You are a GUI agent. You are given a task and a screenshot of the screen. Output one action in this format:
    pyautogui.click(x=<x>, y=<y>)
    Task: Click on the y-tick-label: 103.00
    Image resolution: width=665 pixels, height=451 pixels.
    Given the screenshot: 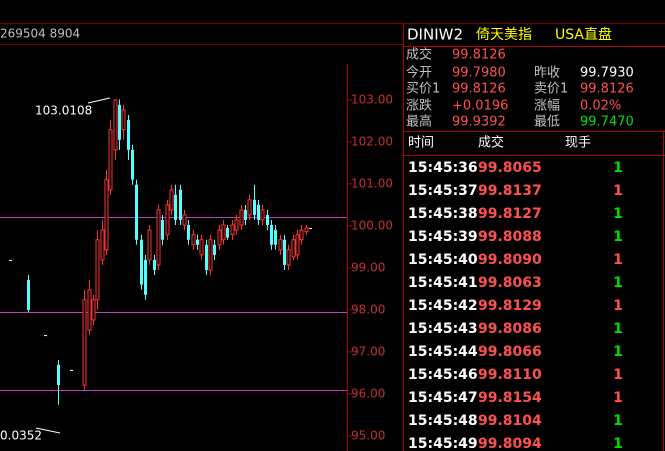 What is the action you would take?
    pyautogui.click(x=372, y=99)
    